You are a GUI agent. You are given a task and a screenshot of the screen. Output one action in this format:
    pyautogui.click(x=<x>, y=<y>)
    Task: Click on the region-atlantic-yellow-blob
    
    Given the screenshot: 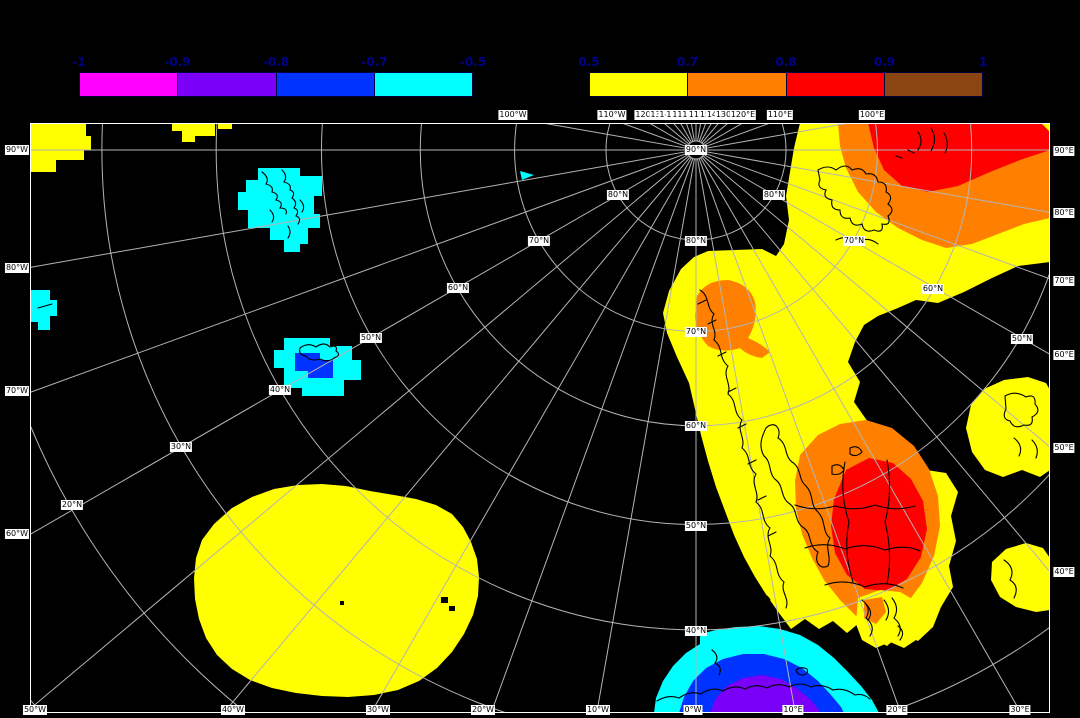 What is the action you would take?
    pyautogui.click(x=336, y=590)
    